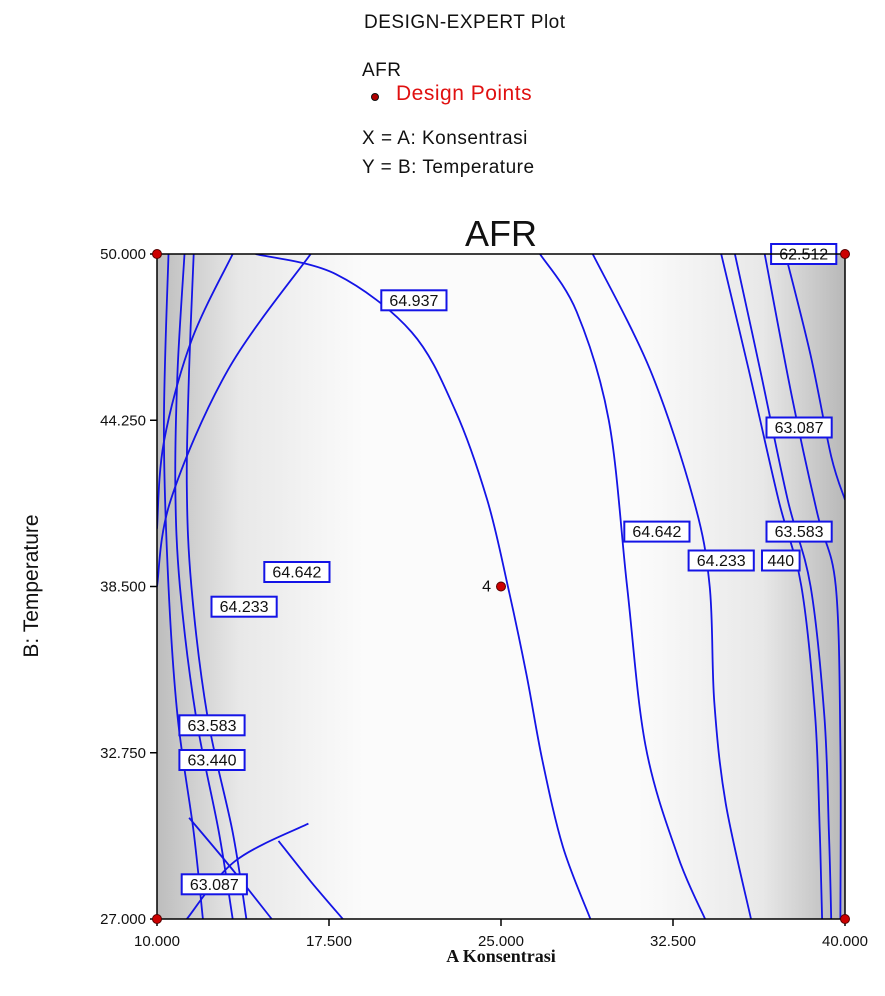 This screenshot has height=996, width=885. What do you see at coordinates (501, 233) in the screenshot?
I see `chart-title: AFR` at bounding box center [501, 233].